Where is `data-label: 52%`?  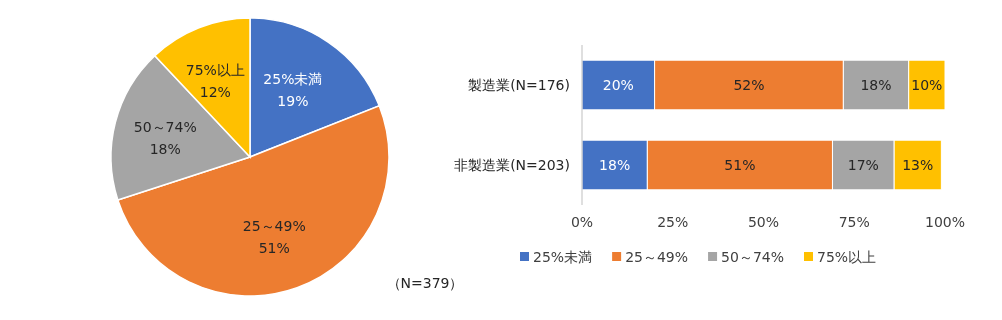
data-label: 52% is located at coordinates (749, 85).